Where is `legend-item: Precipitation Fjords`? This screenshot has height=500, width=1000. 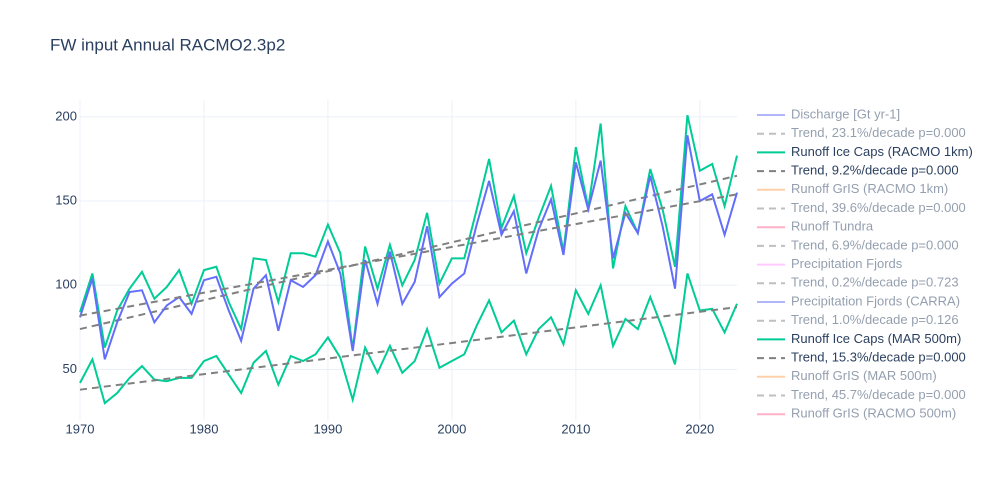 legend-item: Precipitation Fjords is located at coordinates (830, 263).